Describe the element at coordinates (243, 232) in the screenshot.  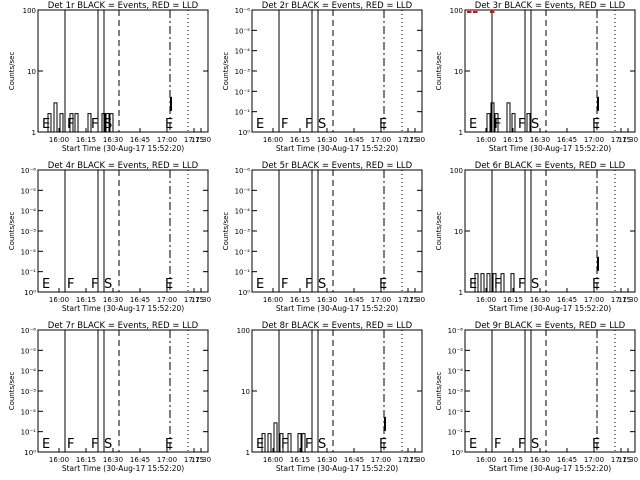
I see `y-tick-label: 10⁻³` at that location.